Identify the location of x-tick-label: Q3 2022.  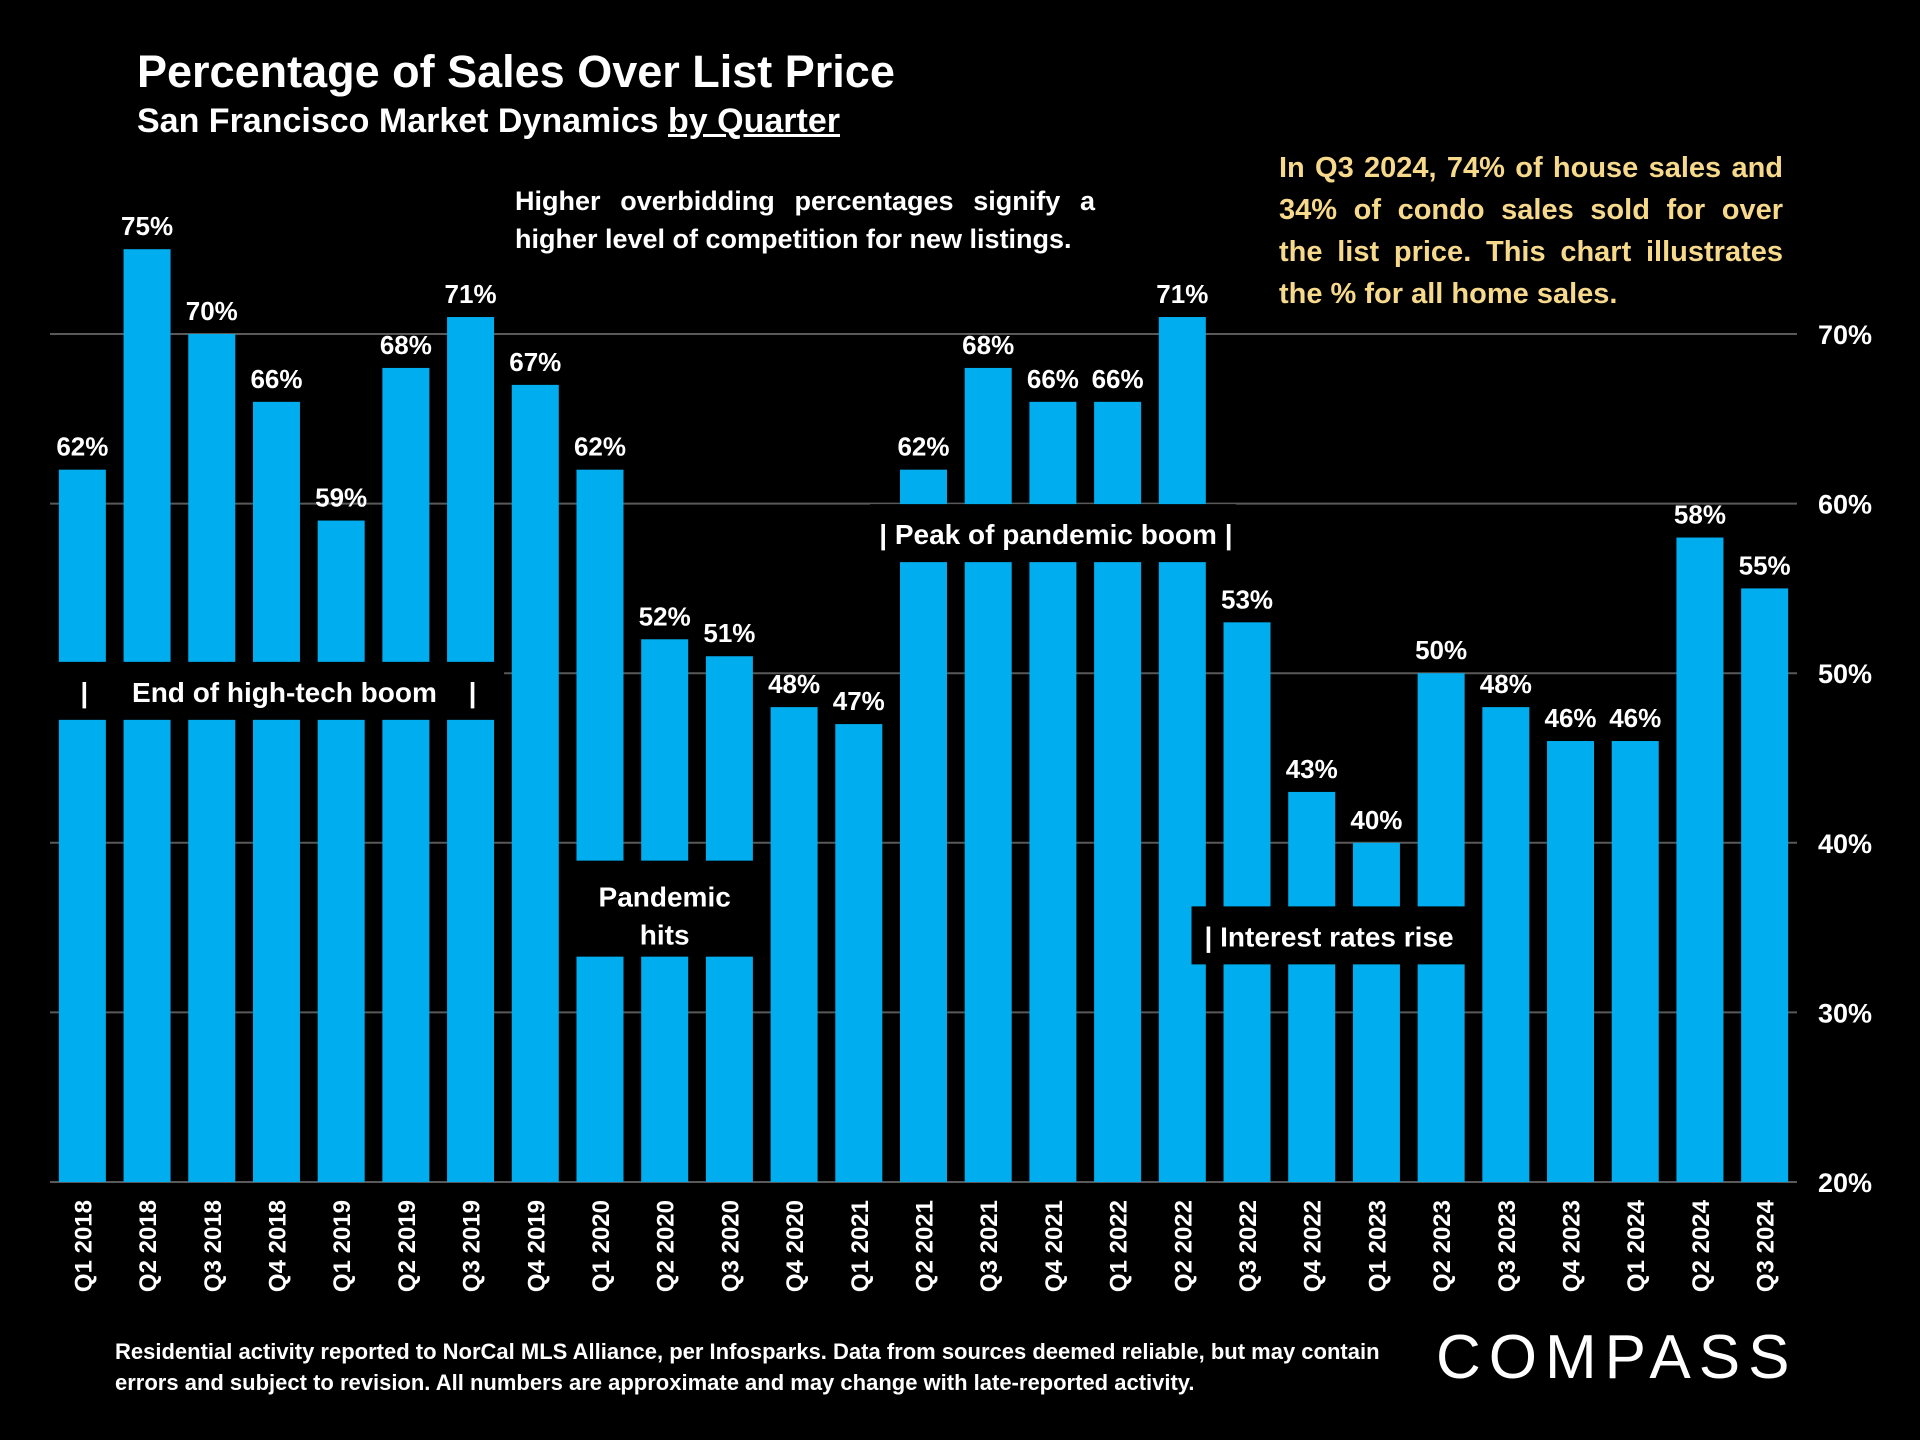
(1248, 1246).